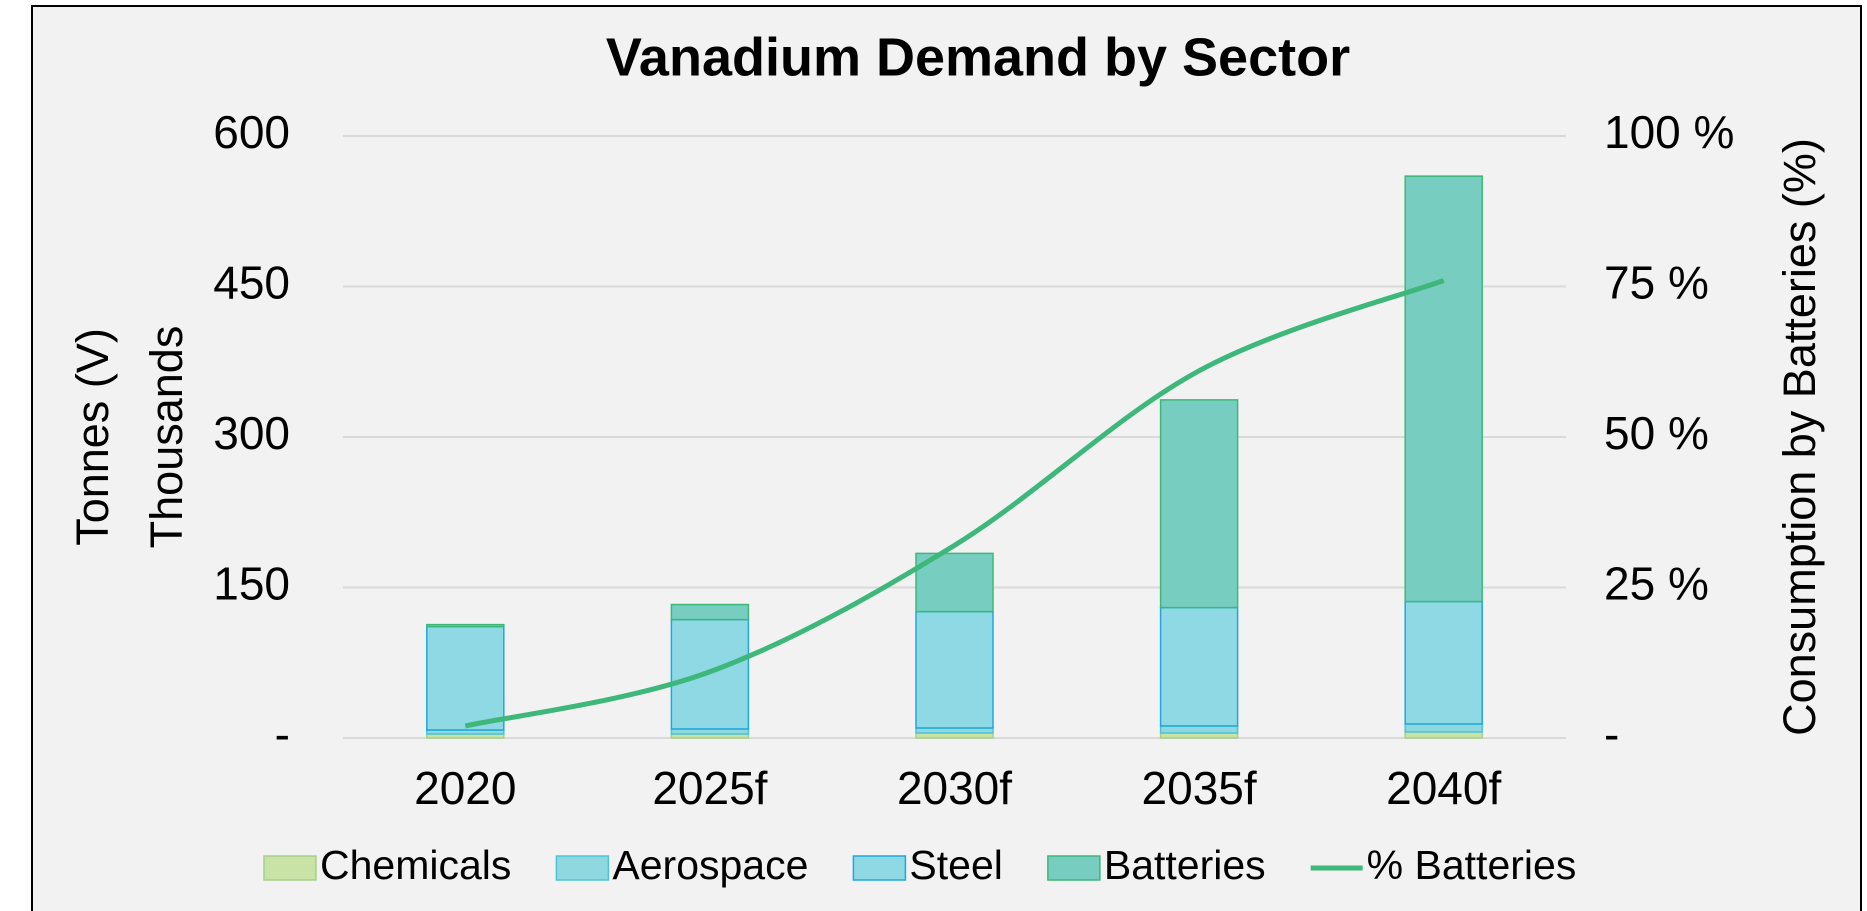  I want to click on x-tick-label: 2025f, so click(709, 788).